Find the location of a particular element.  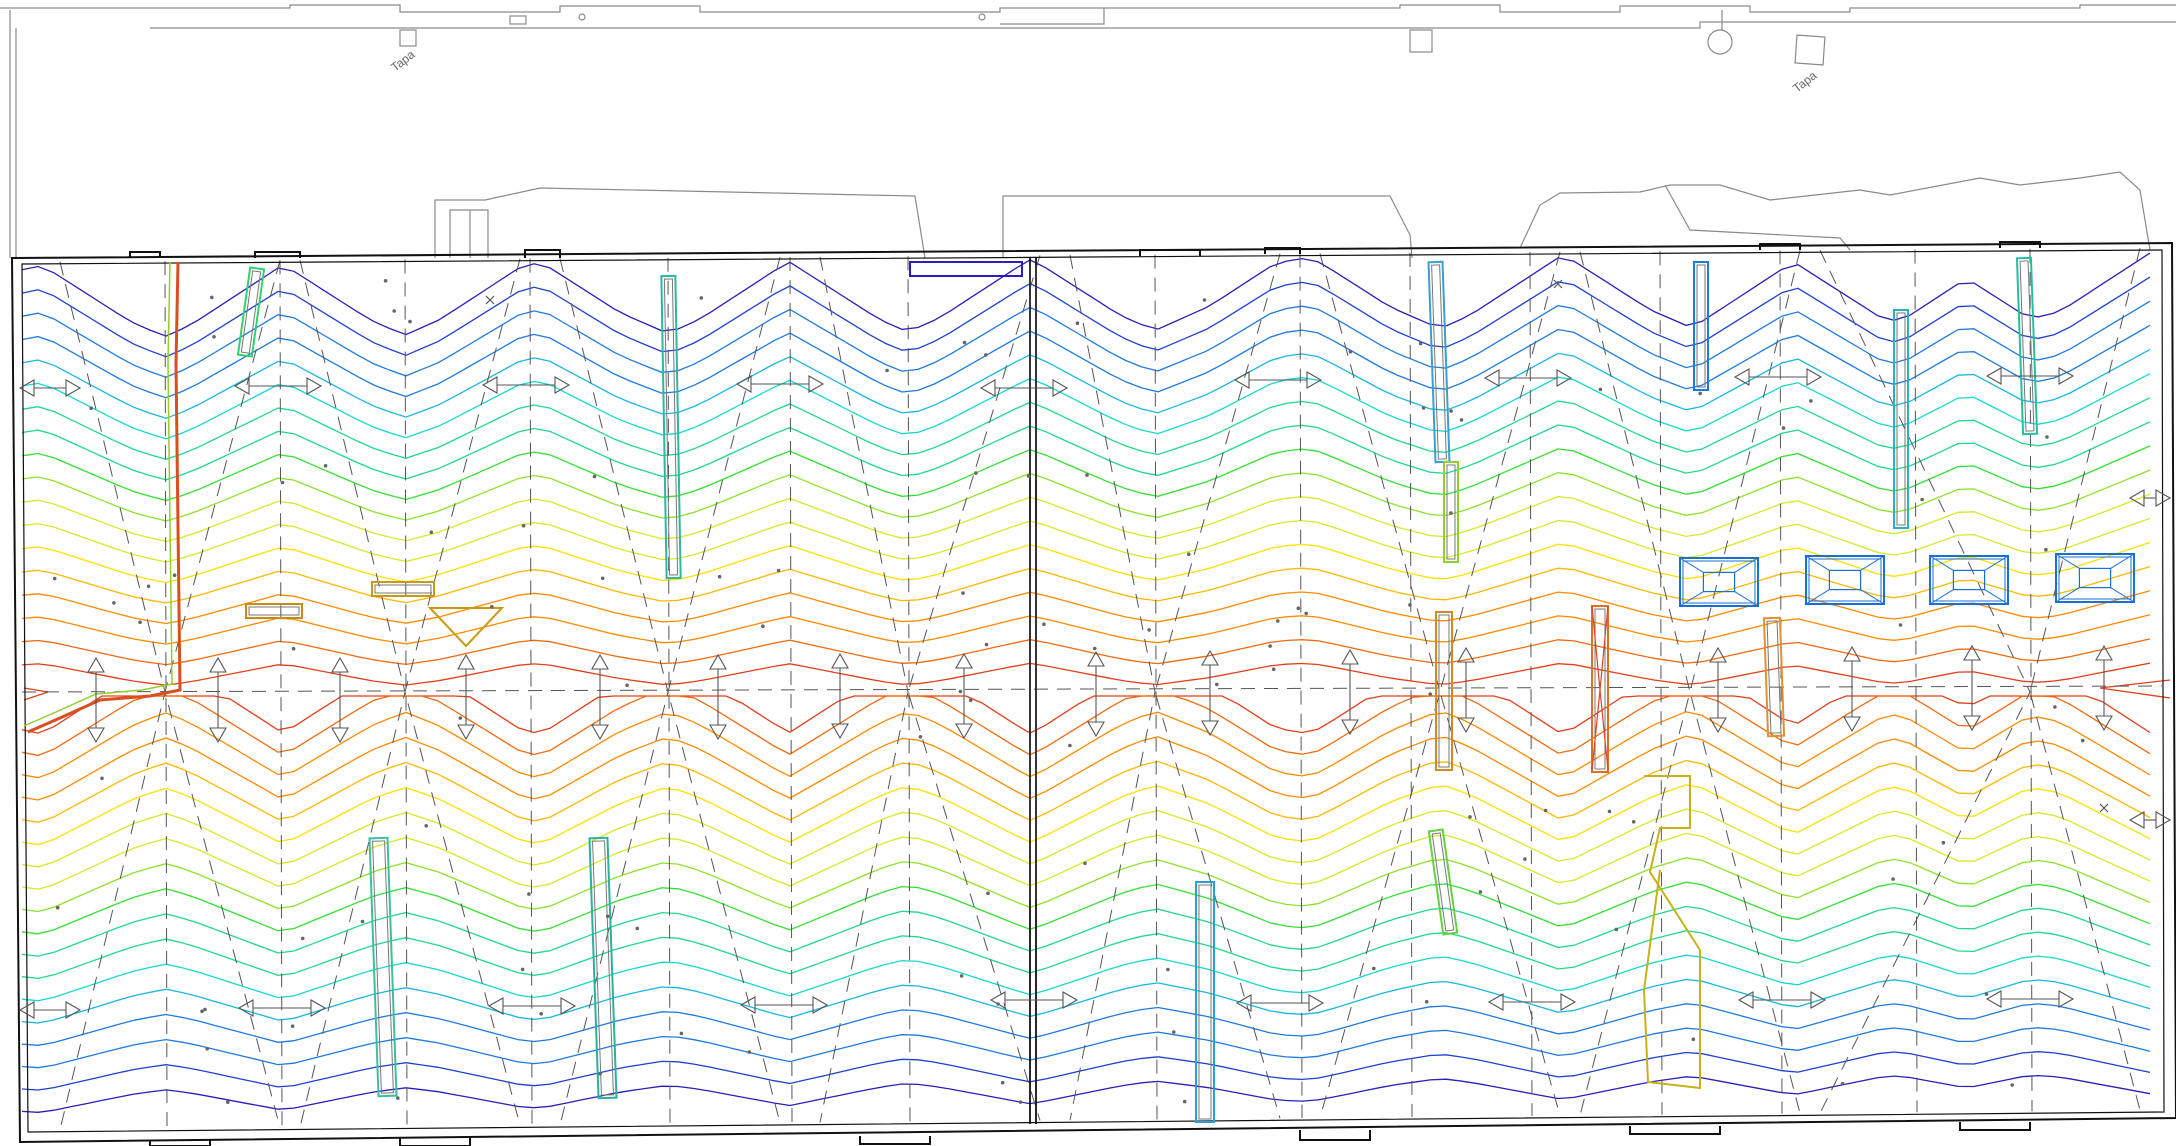

context-label-2: Tapa is located at coordinates (1804, 81).